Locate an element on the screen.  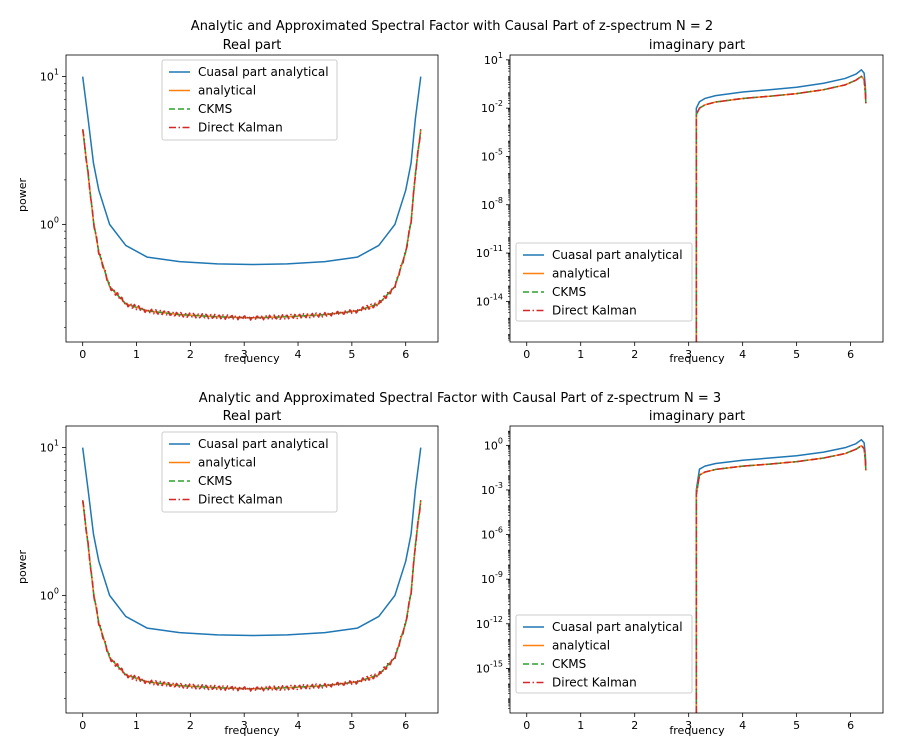
y-tick-label: 10⁻⁵ is located at coordinates (492, 155).